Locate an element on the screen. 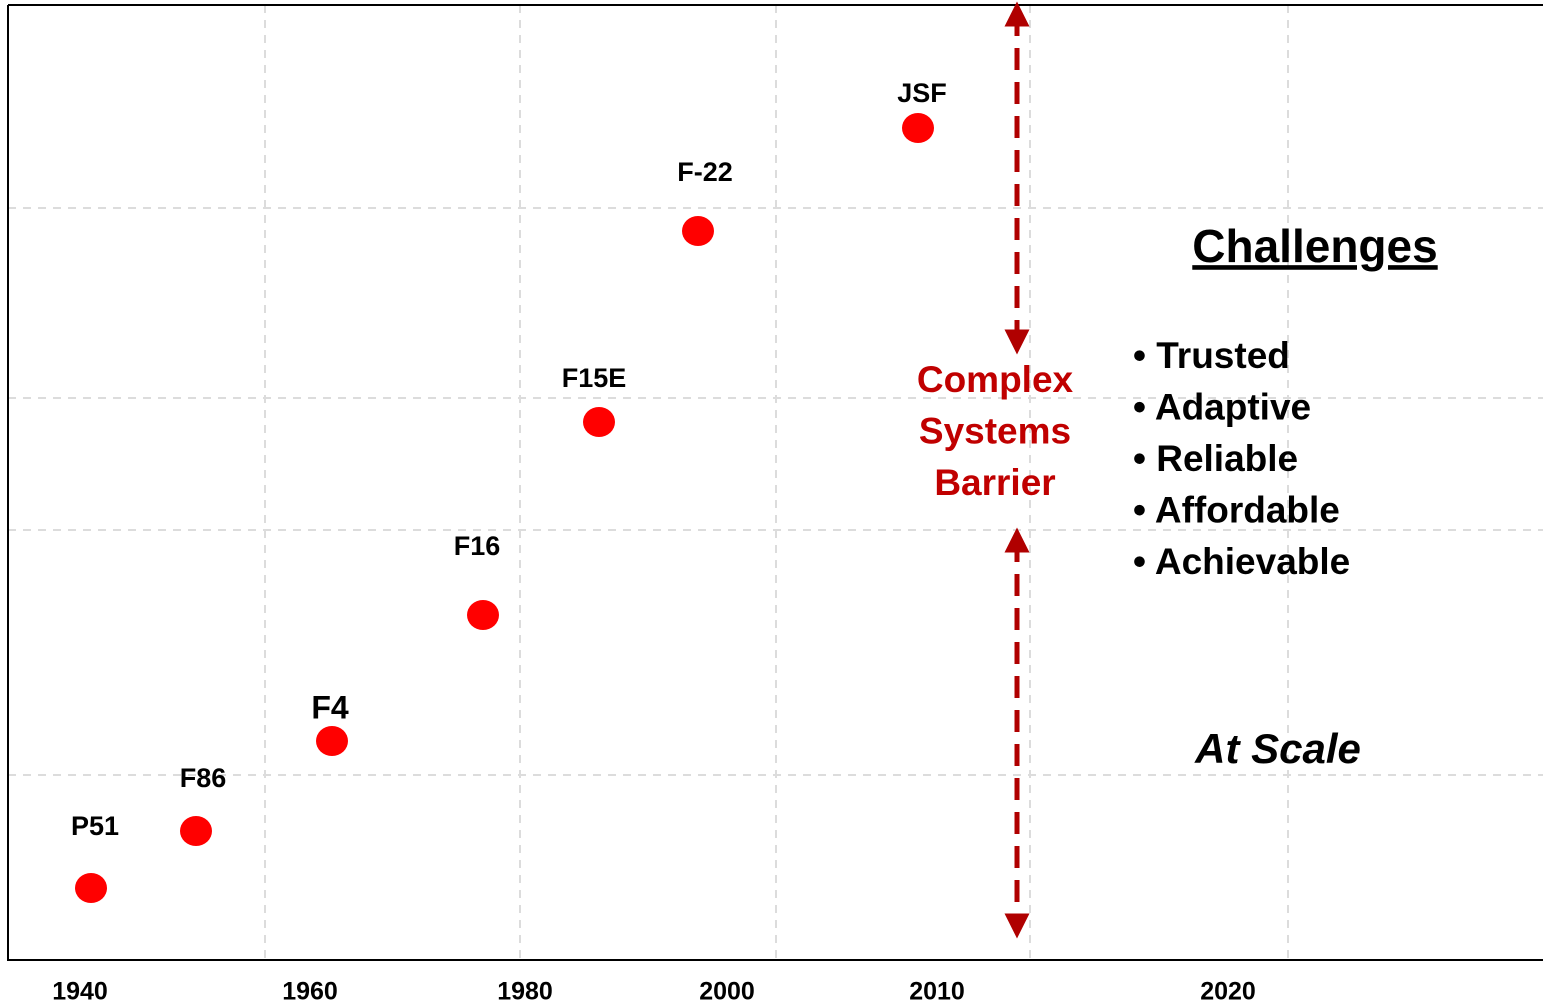 The height and width of the screenshot is (1007, 1543). axis-label: 1980 is located at coordinates (525, 992).